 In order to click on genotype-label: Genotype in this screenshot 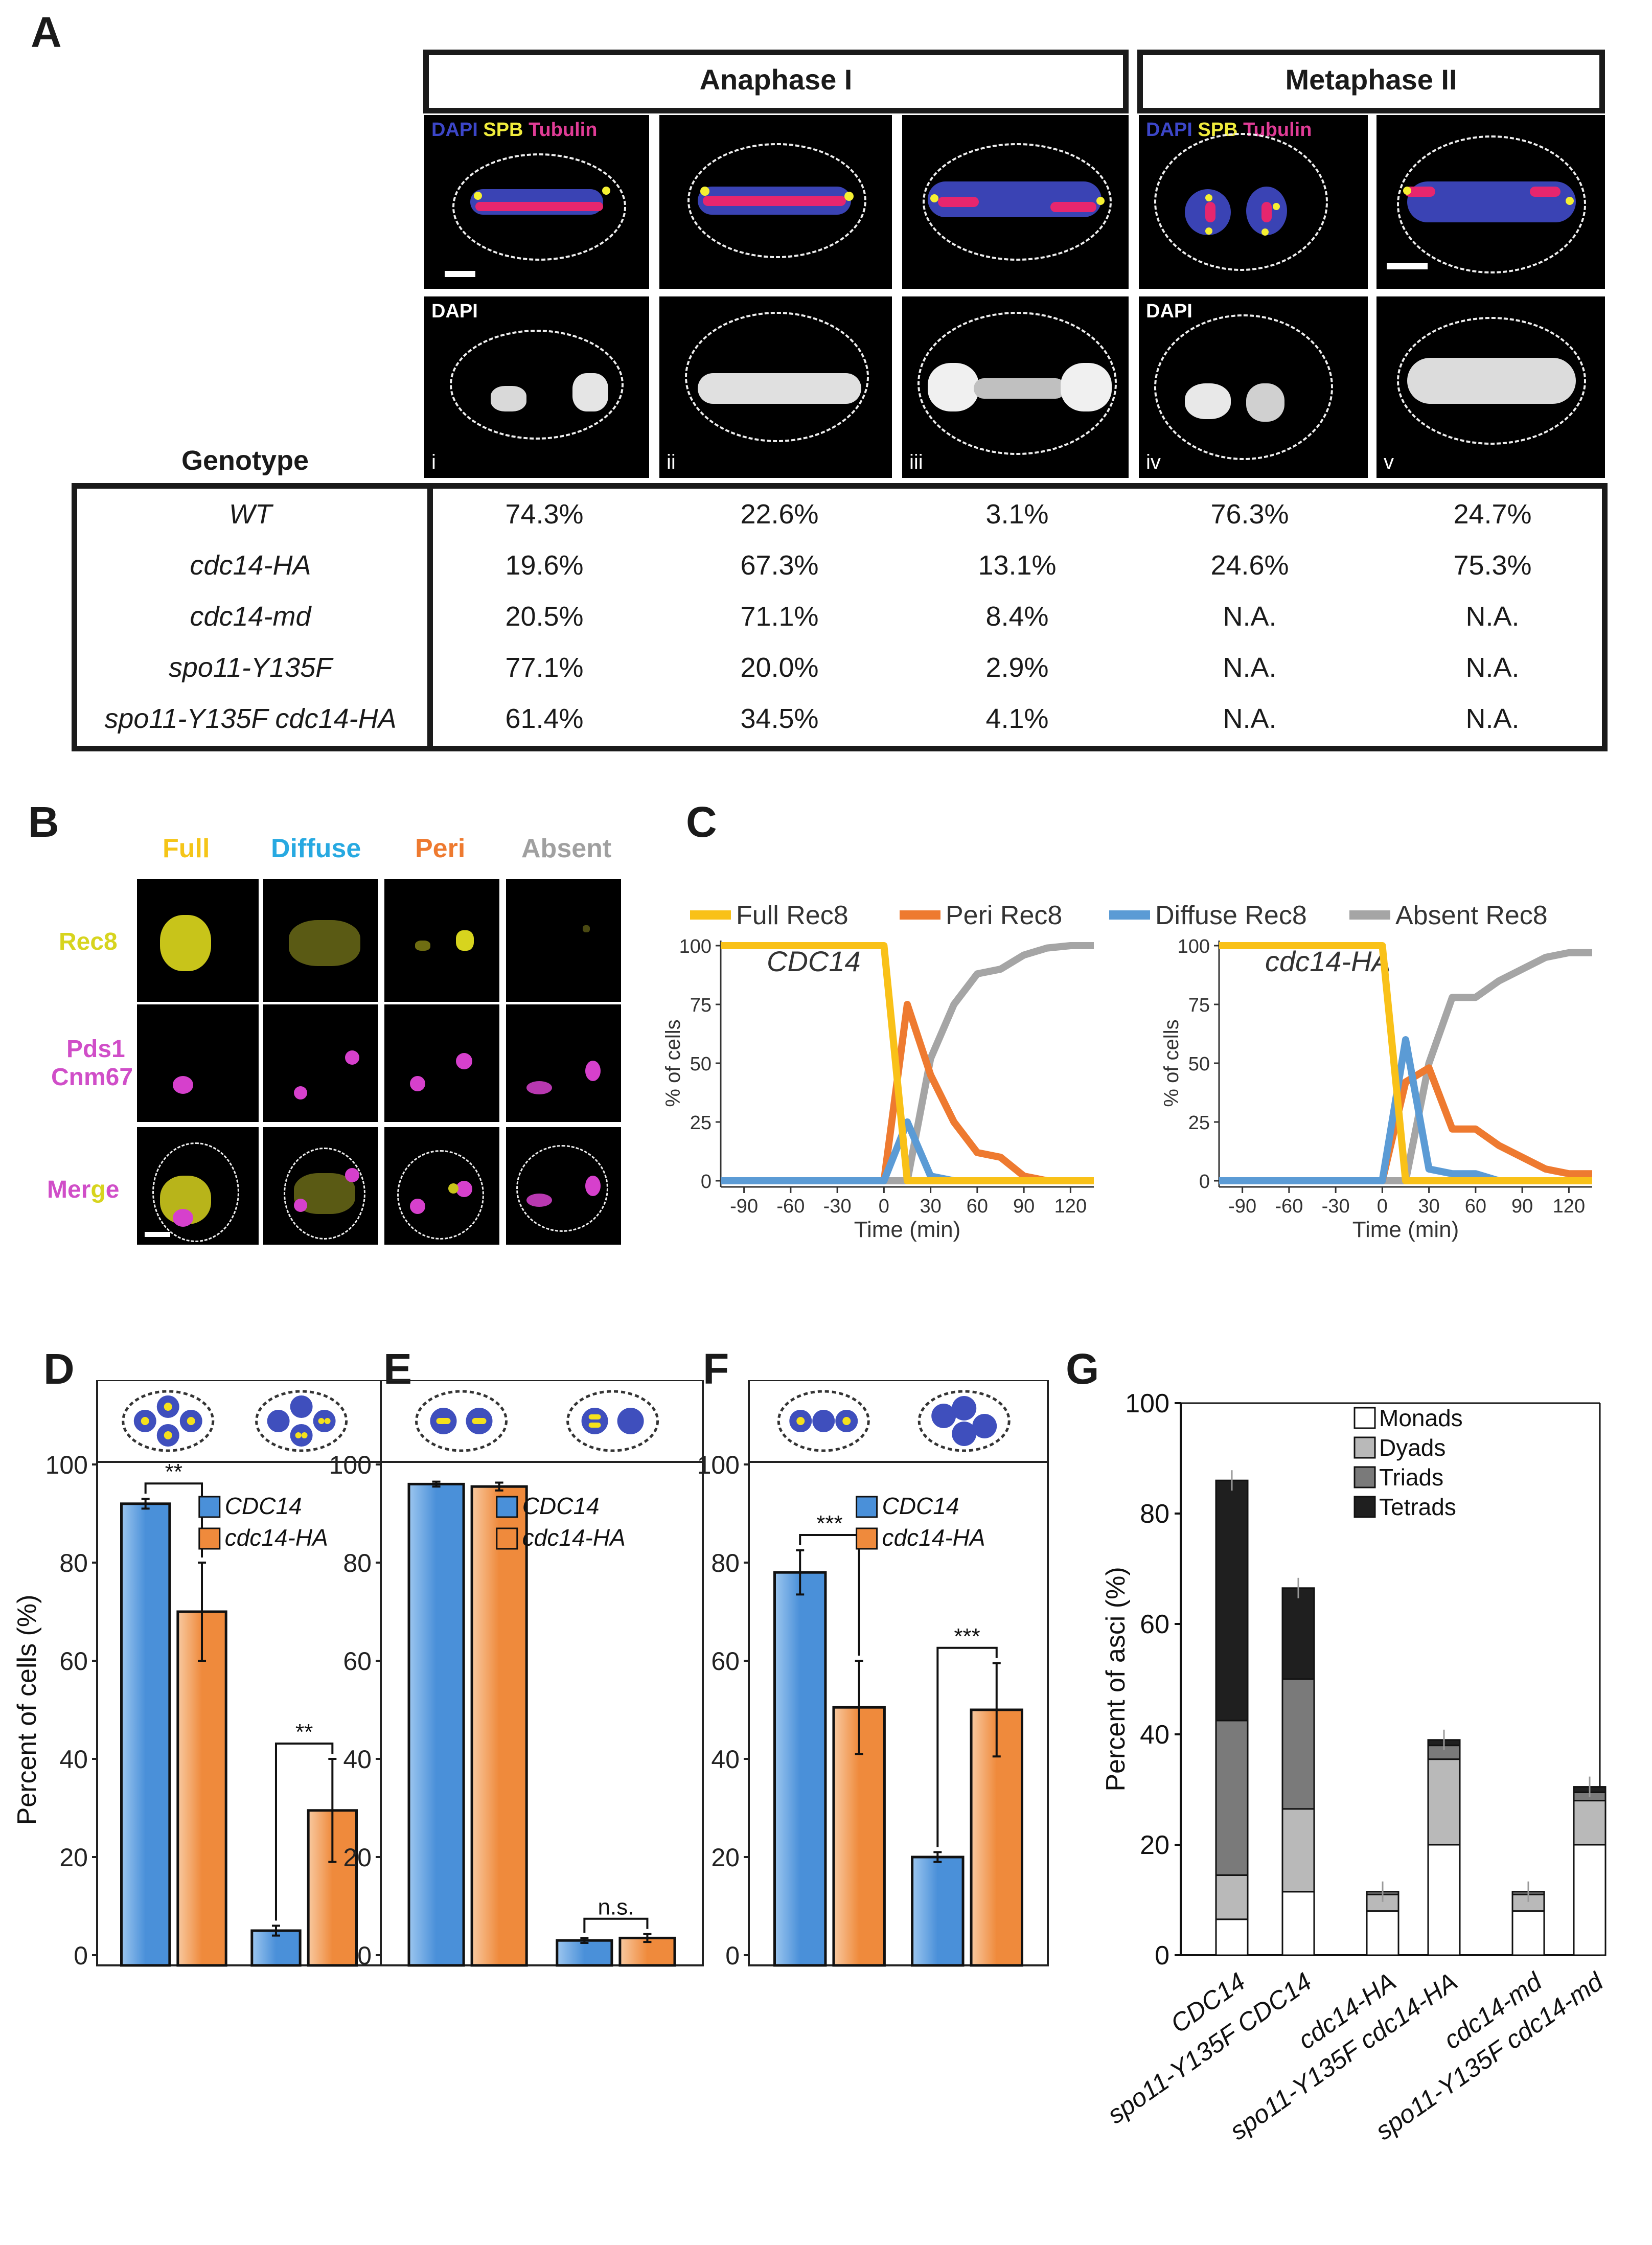, I will do `click(245, 460)`.